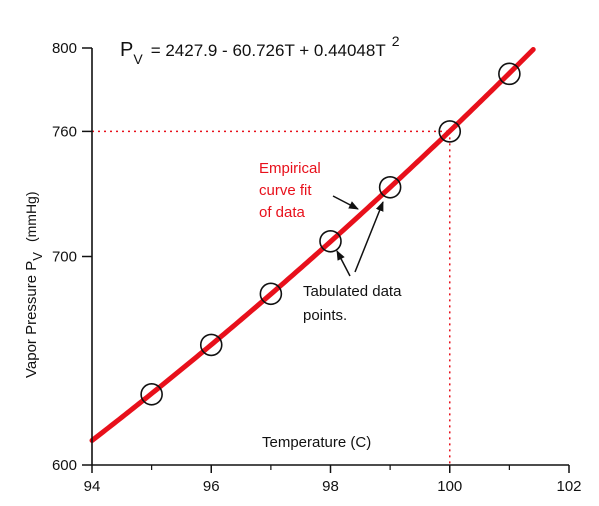  Describe the element at coordinates (330, 486) in the screenshot. I see `x-tick-label: 98` at that location.